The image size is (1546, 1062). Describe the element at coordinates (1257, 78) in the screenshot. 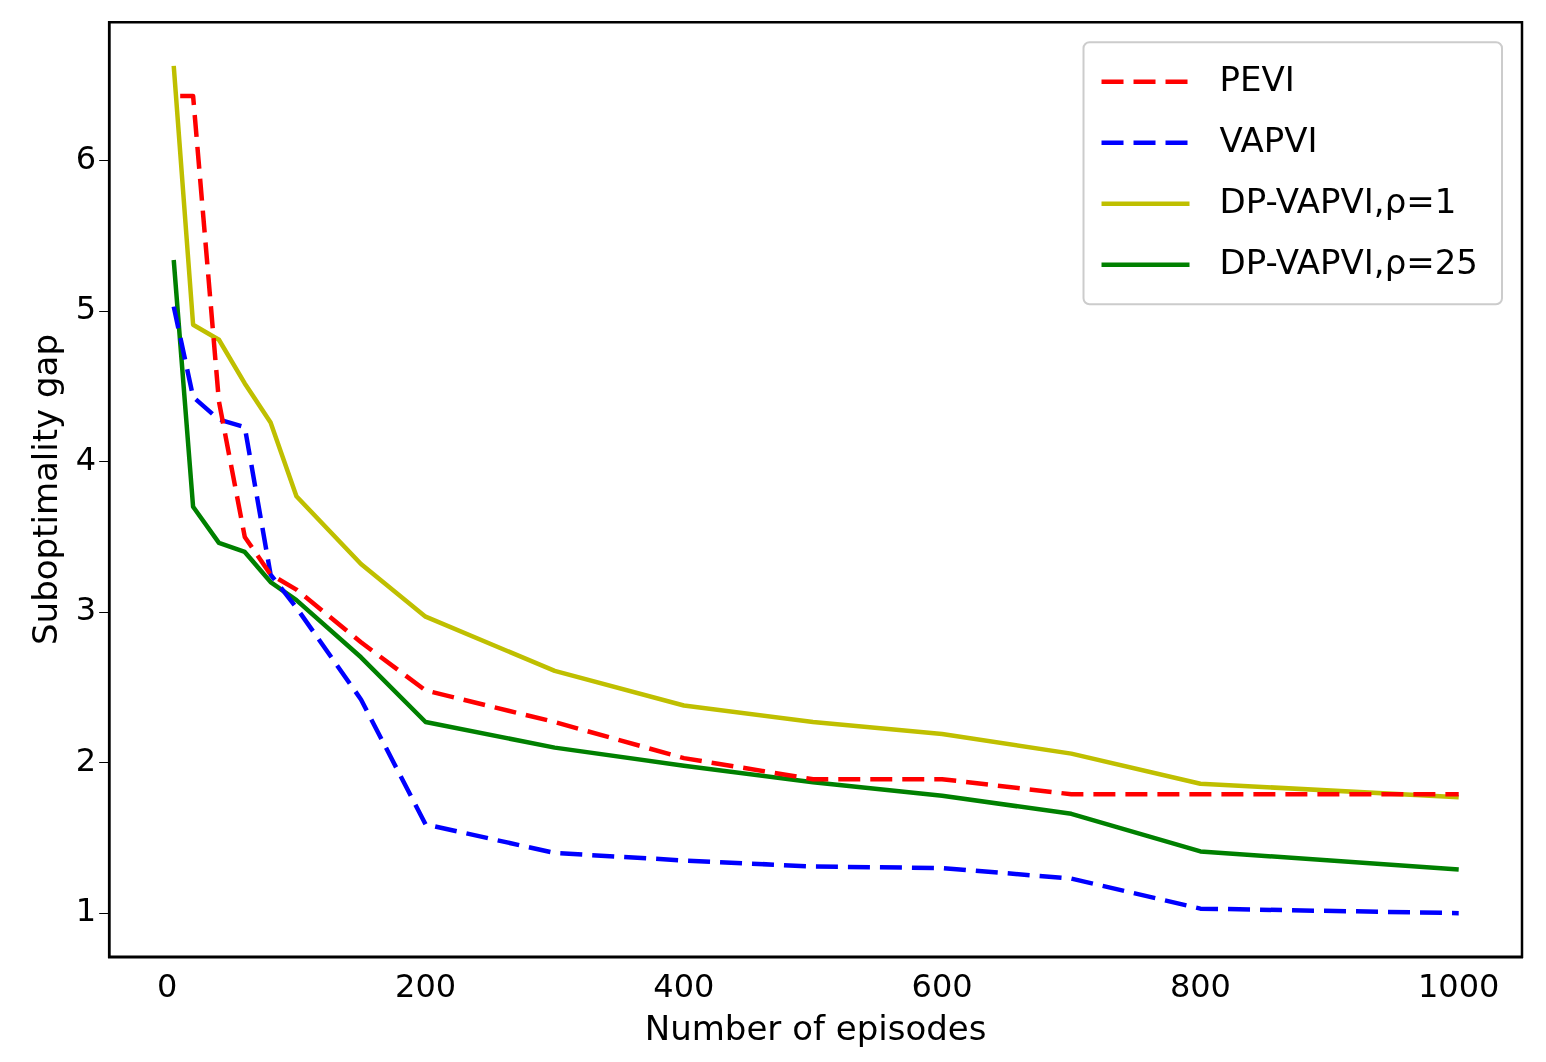

I see `legend-label: PEVI` at that location.